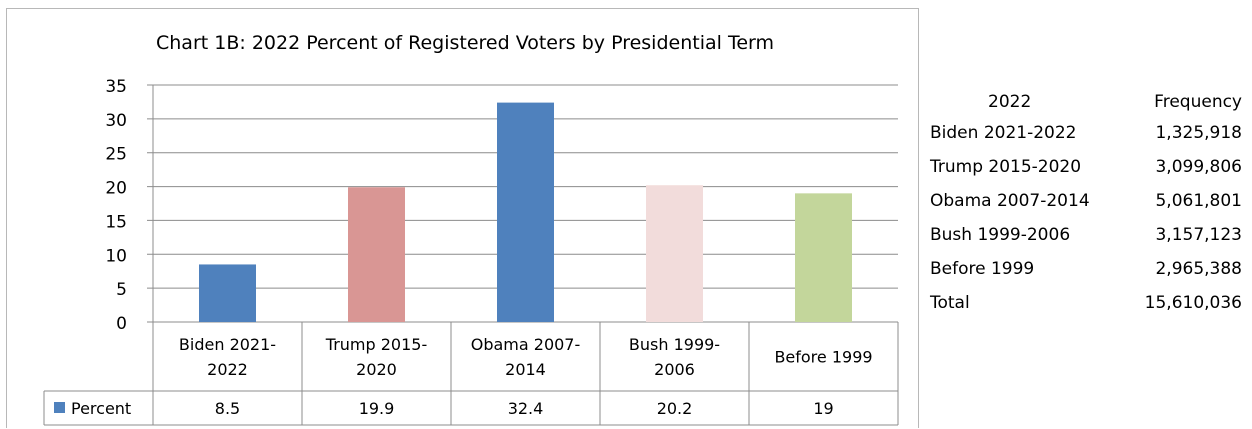 The height and width of the screenshot is (429, 1252). Describe the element at coordinates (116, 87) in the screenshot. I see `y-tick-label: 35` at that location.